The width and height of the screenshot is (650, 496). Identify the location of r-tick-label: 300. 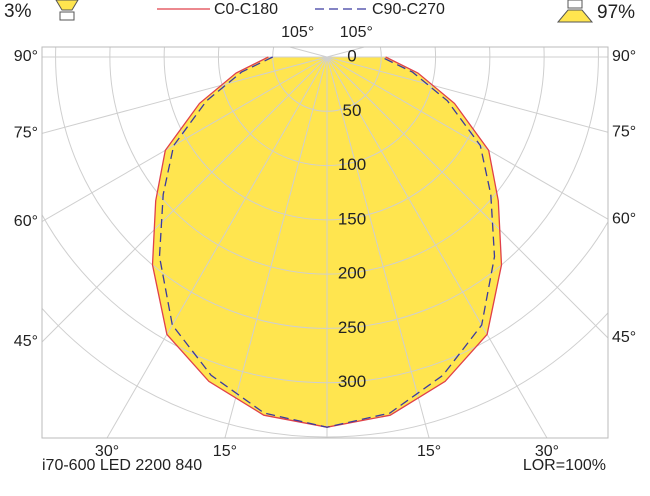
(352, 381).